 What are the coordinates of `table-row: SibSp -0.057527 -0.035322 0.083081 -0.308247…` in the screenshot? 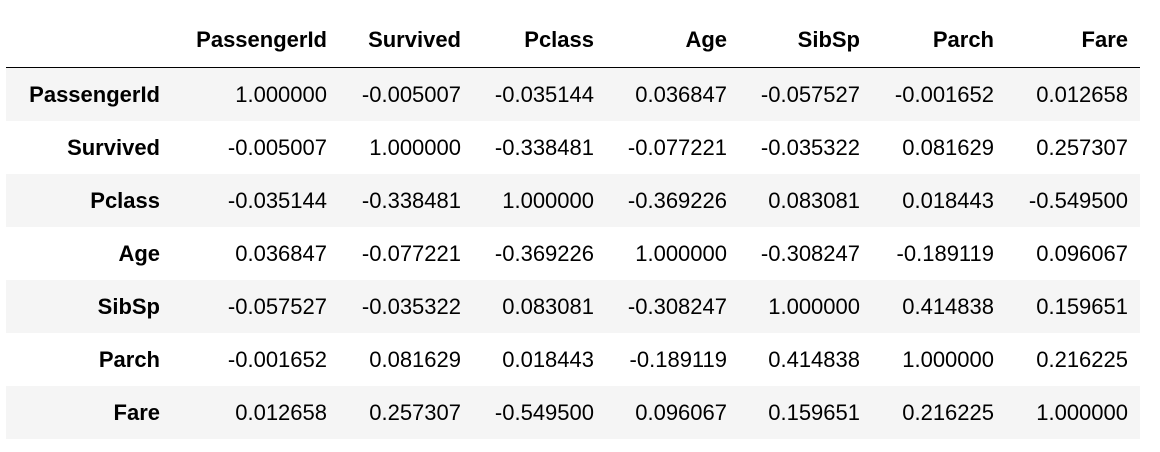 It's located at (573, 306).